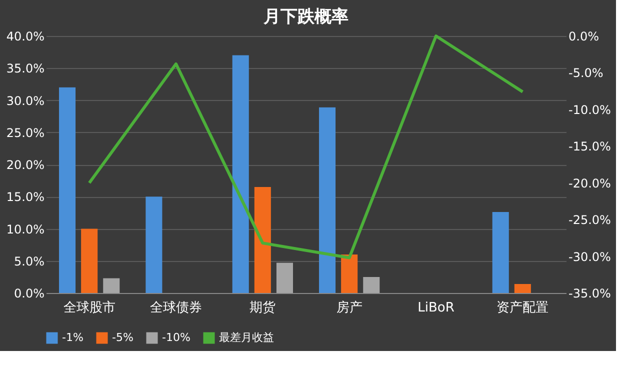 The width and height of the screenshot is (640, 383). Describe the element at coordinates (176, 308) in the screenshot. I see `x-tick-label: 全球债券` at that location.